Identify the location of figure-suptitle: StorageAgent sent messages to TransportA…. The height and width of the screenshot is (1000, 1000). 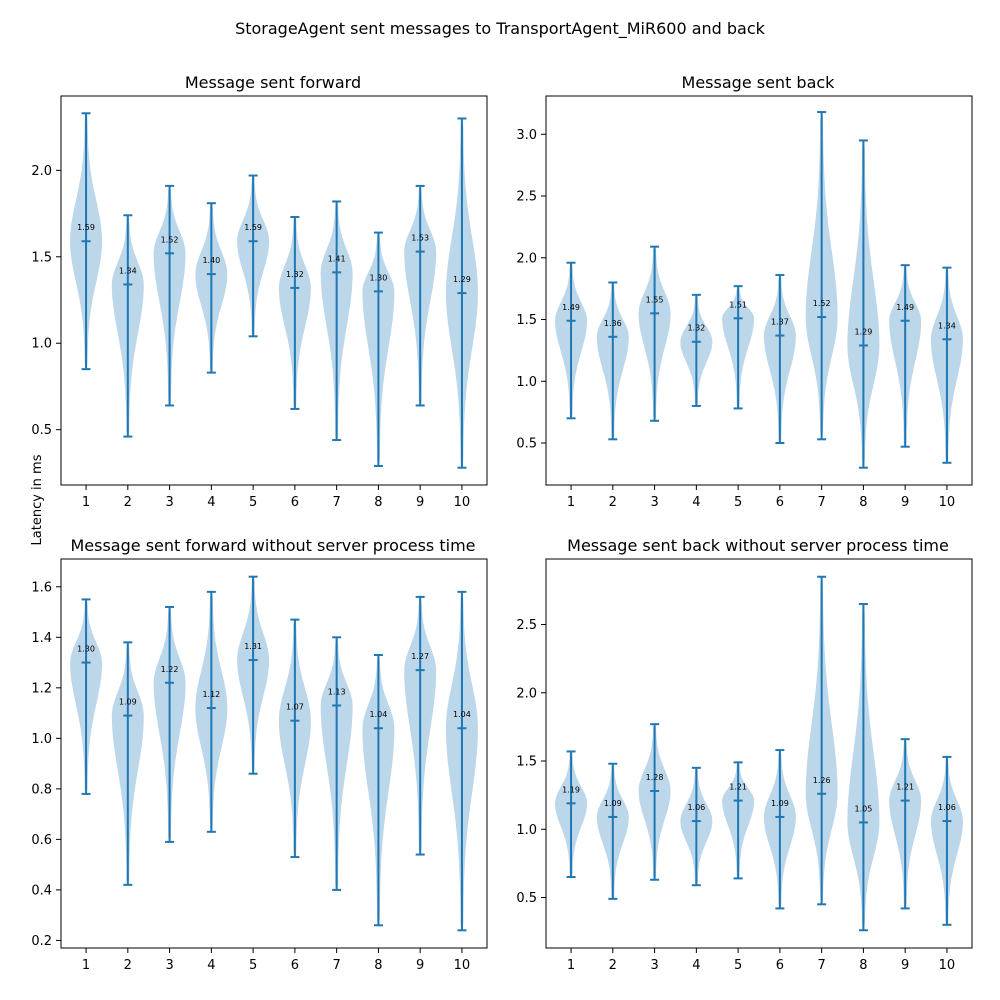
(500, 29).